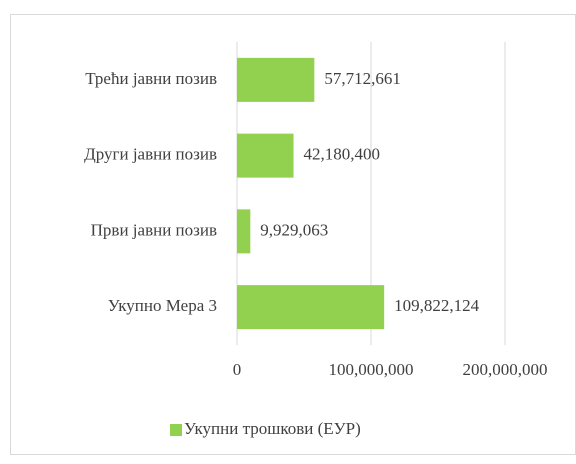 Image resolution: width=576 pixels, height=464 pixels. I want to click on x-tick-label: 100,000,000, so click(371, 369).